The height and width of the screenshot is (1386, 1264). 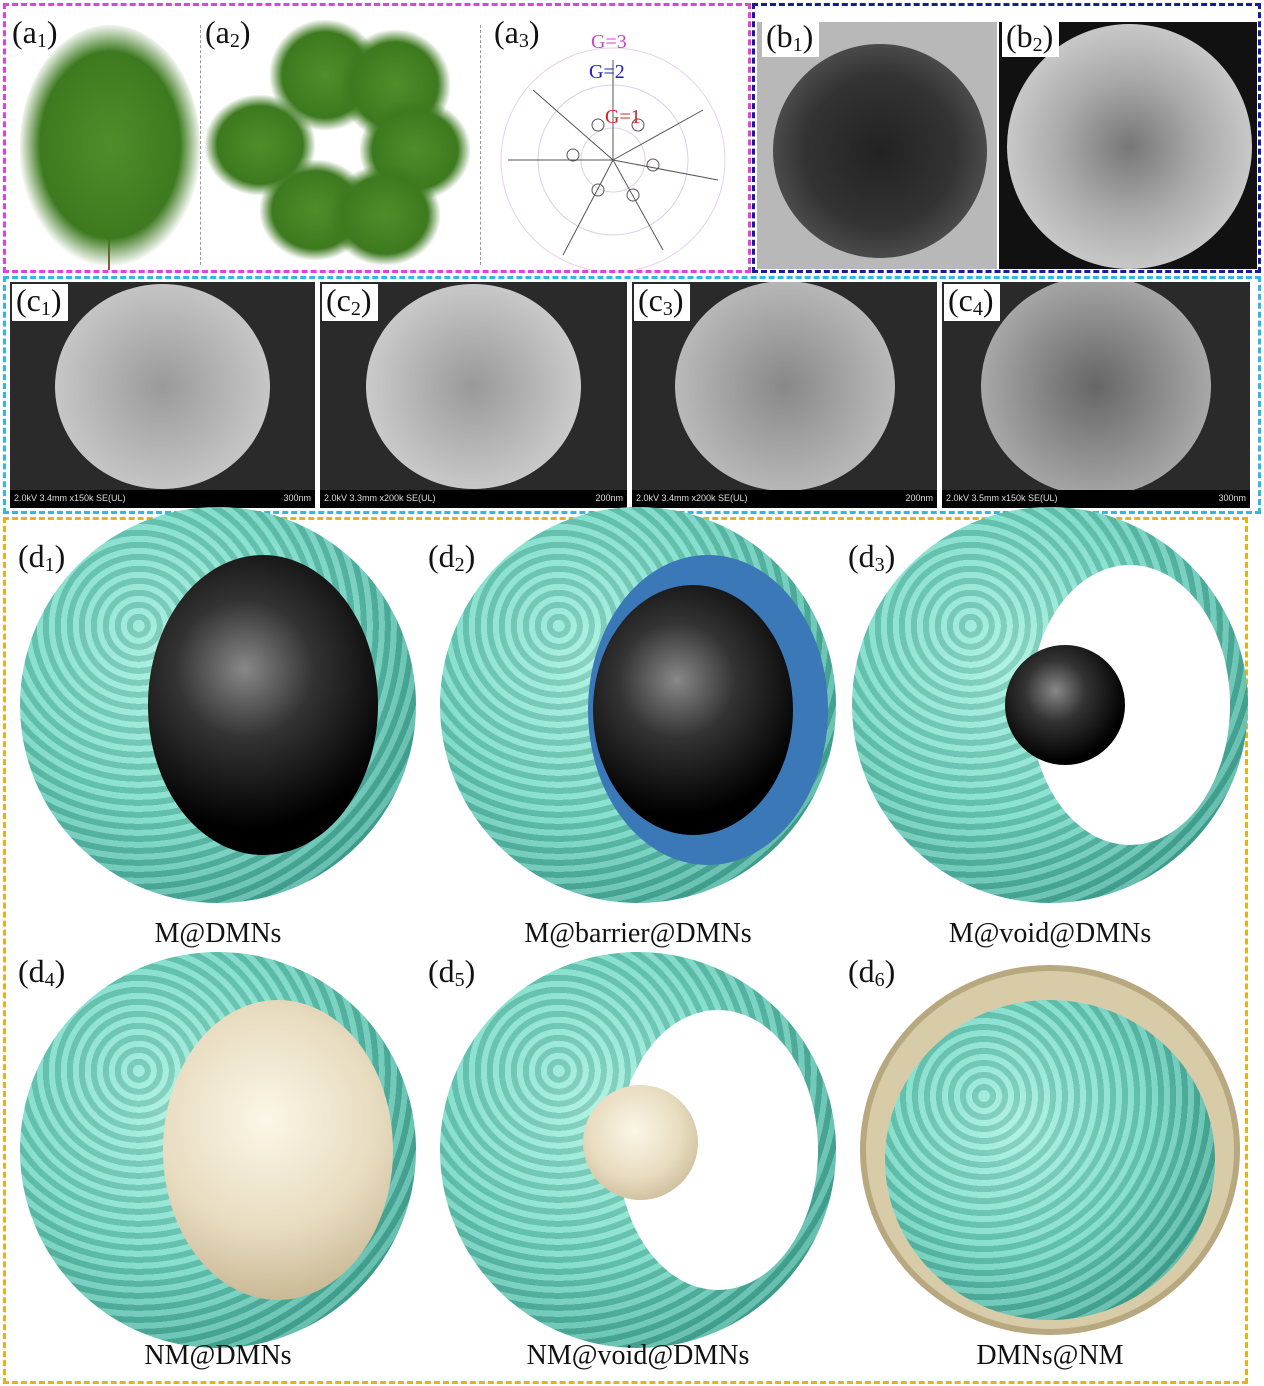 What do you see at coordinates (35, 33) in the screenshot?
I see `panel-label: (a1)` at bounding box center [35, 33].